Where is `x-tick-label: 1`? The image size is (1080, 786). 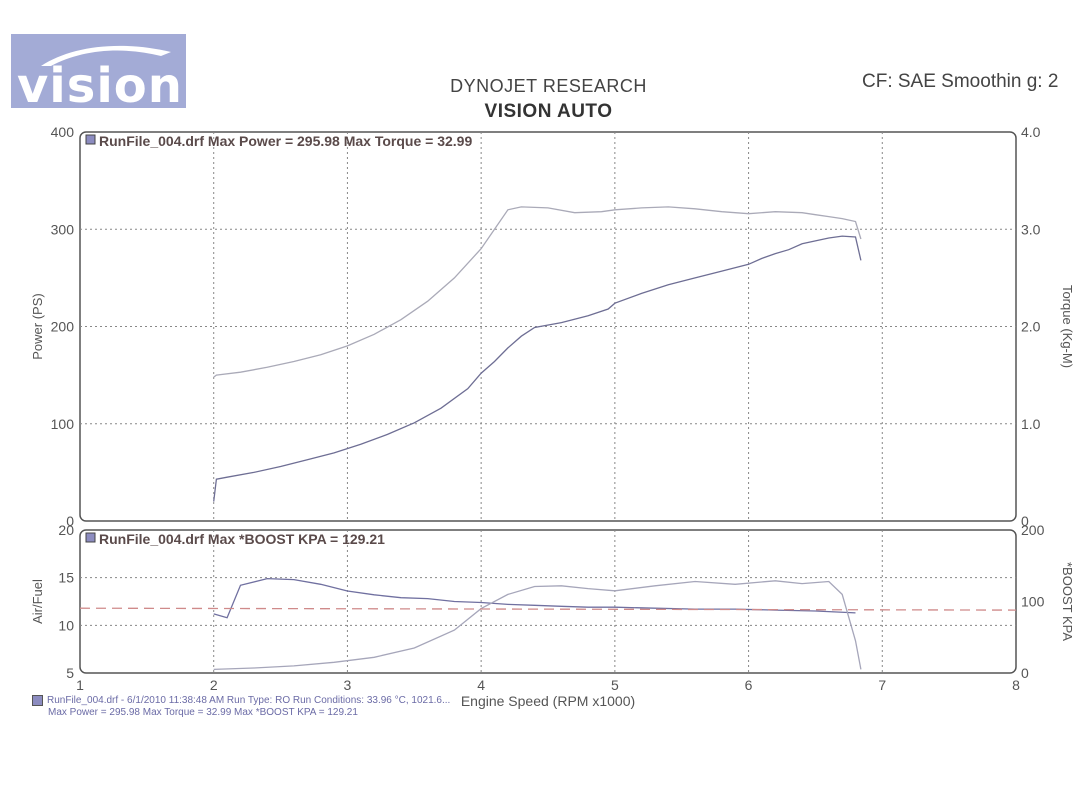 x-tick-label: 1 is located at coordinates (80, 685).